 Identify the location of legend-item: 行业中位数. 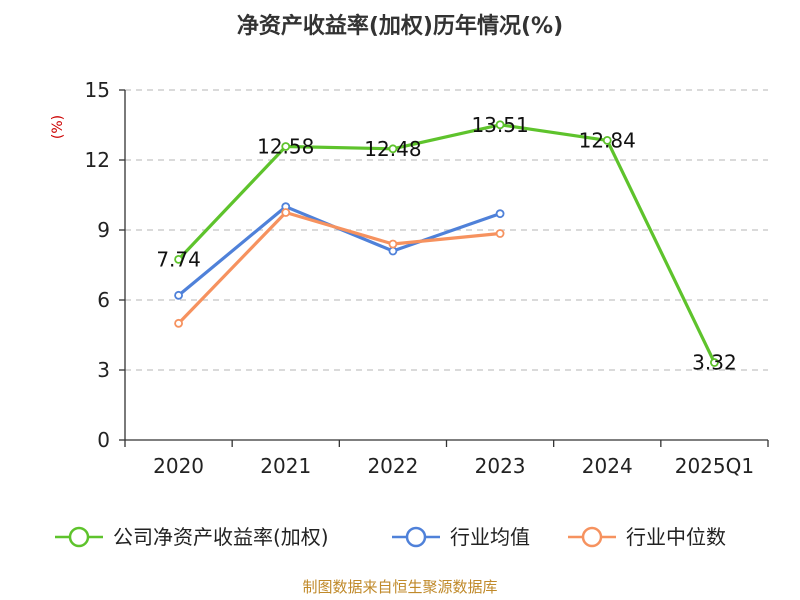
(647, 537).